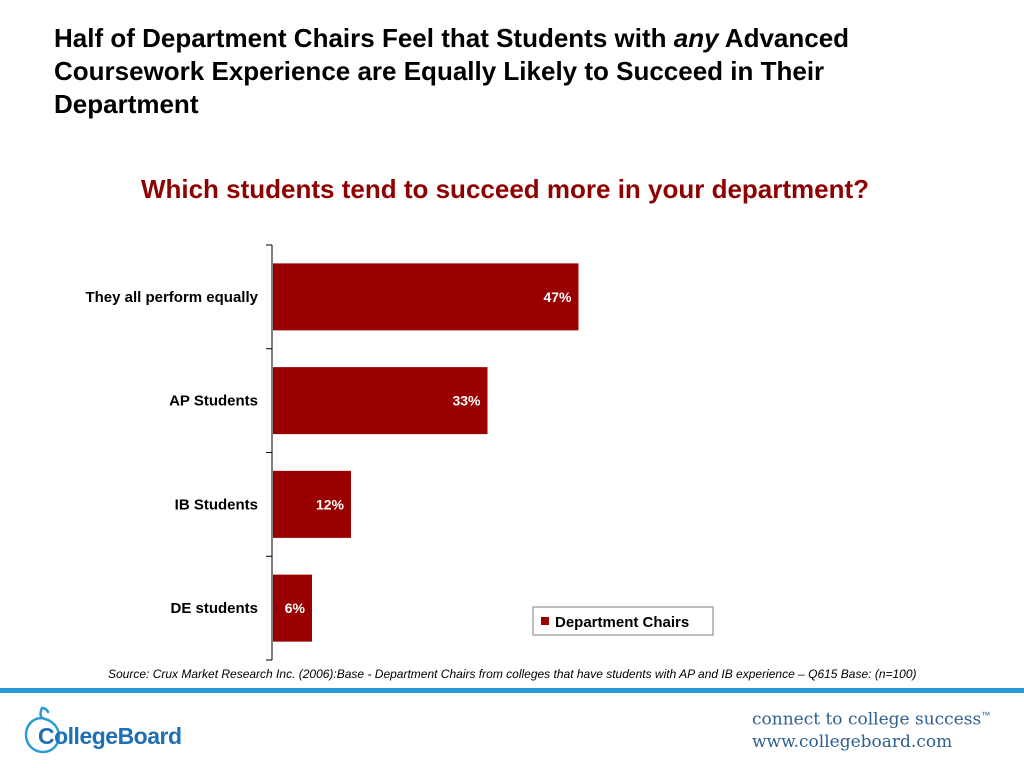  I want to click on collegeboard-logo: CollegeBoard, so click(118, 732).